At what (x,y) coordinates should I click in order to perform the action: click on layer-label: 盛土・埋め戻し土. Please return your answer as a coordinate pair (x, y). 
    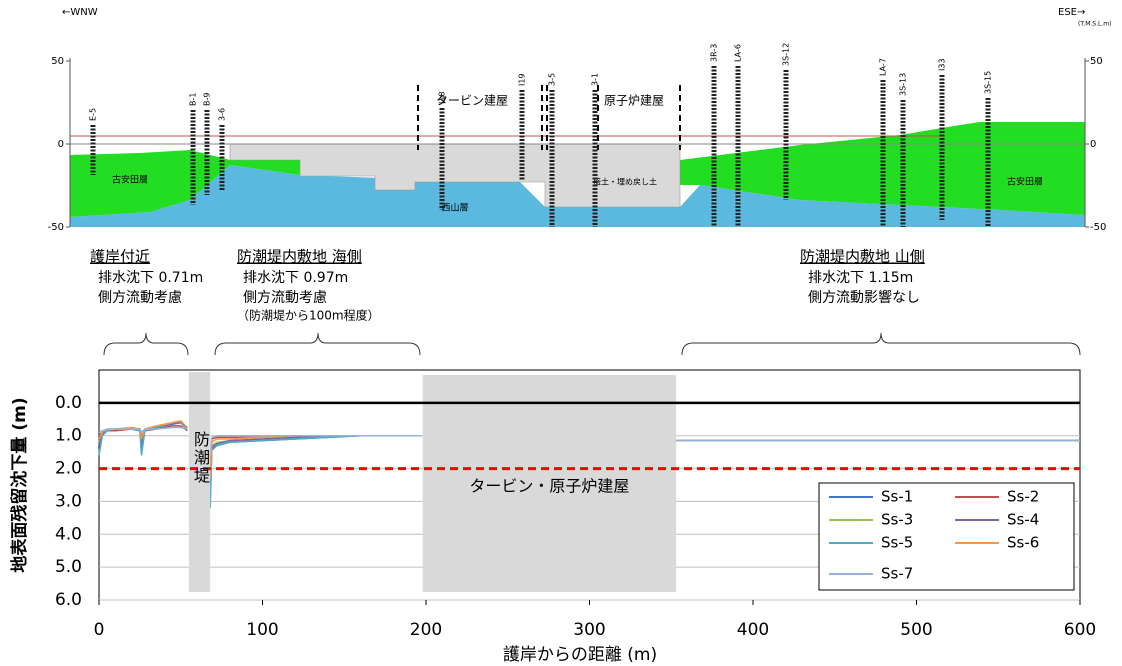
    Looking at the image, I should click on (625, 182).